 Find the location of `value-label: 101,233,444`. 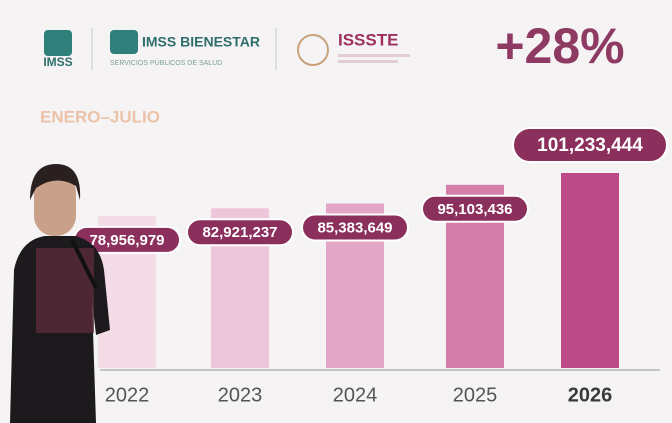

value-label: 101,233,444 is located at coordinates (590, 145).